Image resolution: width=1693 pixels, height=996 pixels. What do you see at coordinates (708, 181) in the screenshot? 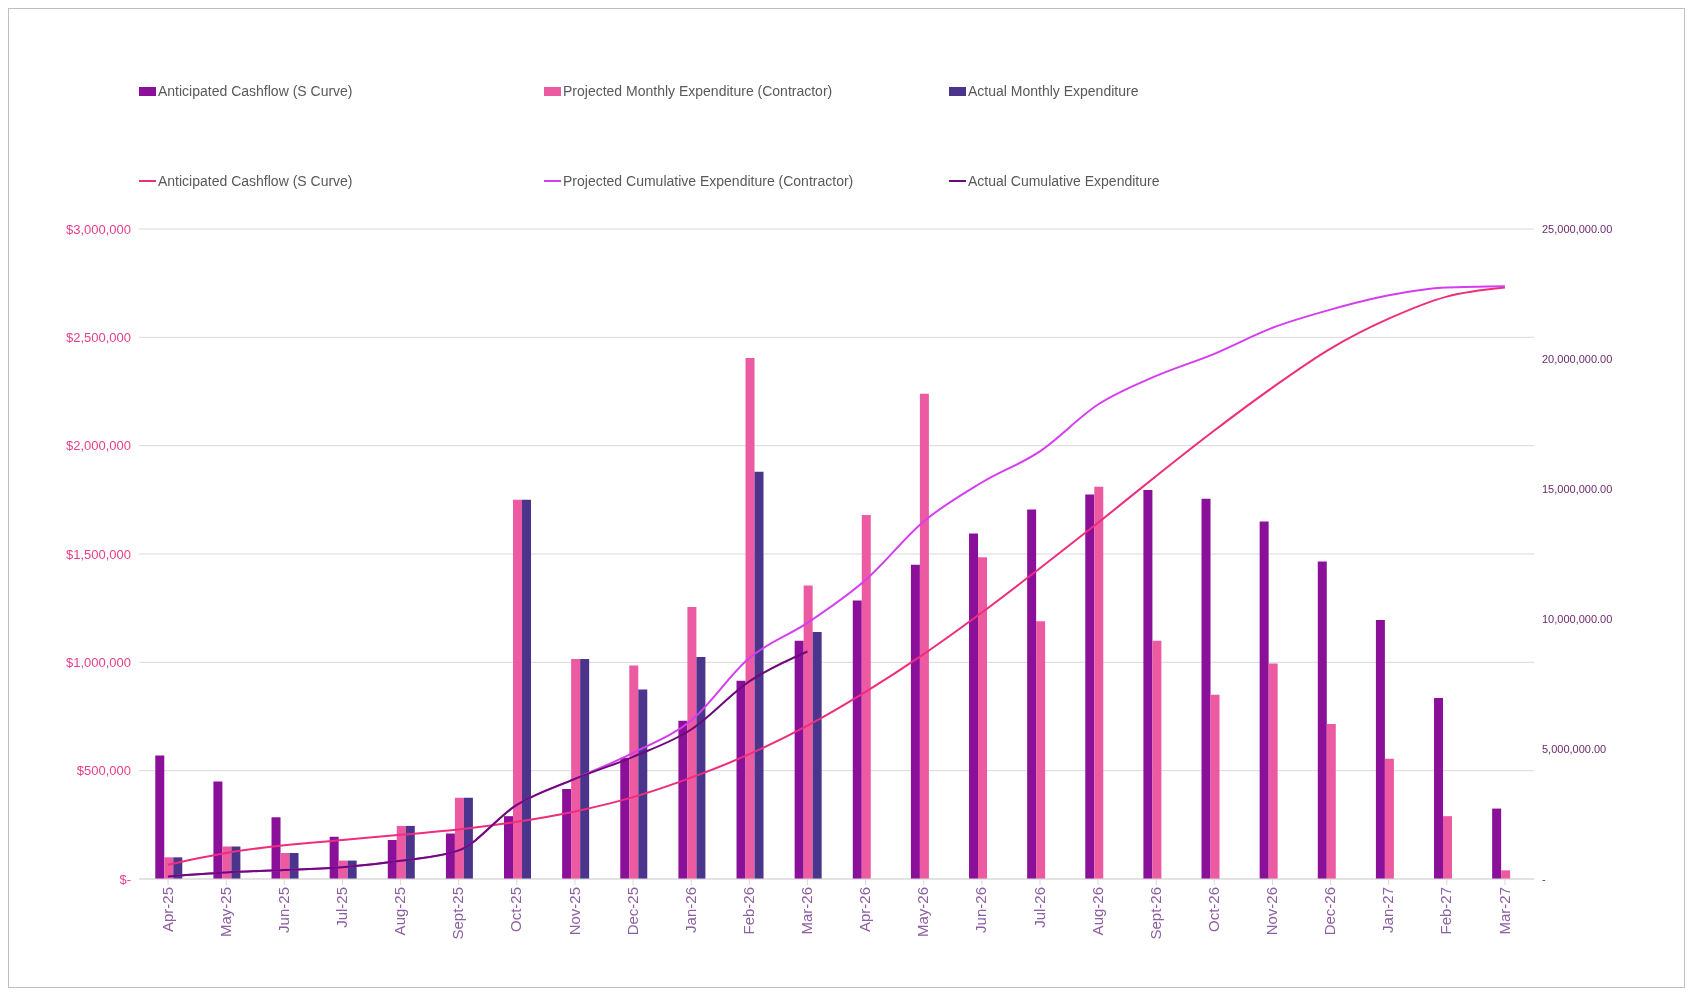
I see `legend-label: Projected Cumulative Expenditure (Contractor)` at bounding box center [708, 181].